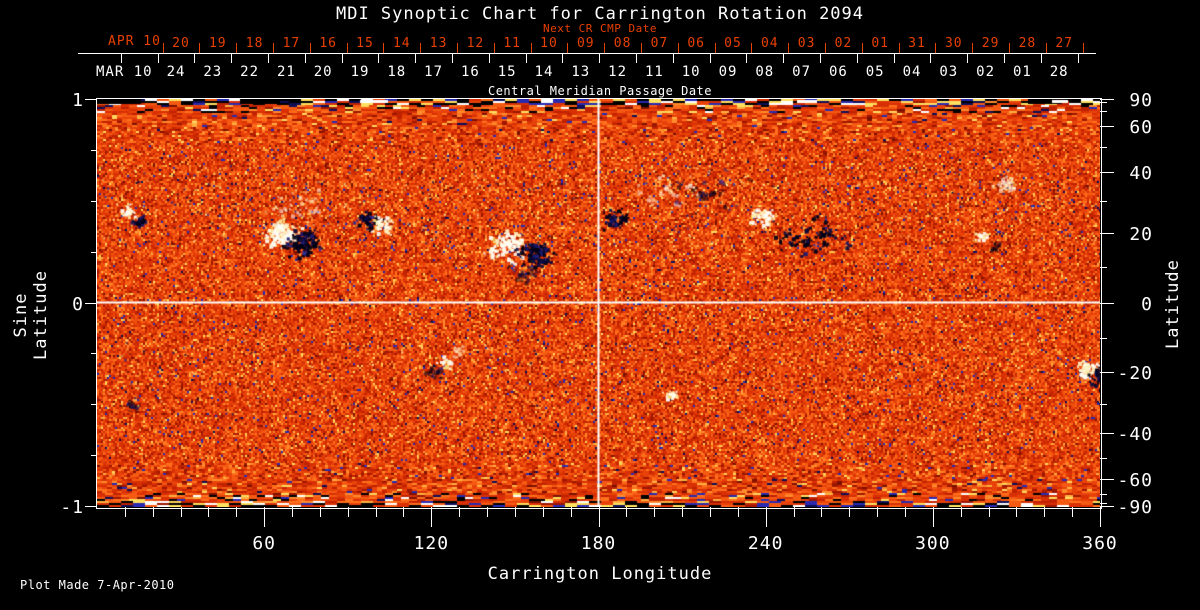 The height and width of the screenshot is (610, 1200). Describe the element at coordinates (875, 72) in the screenshot. I see `cmp-day-label: 05` at that location.